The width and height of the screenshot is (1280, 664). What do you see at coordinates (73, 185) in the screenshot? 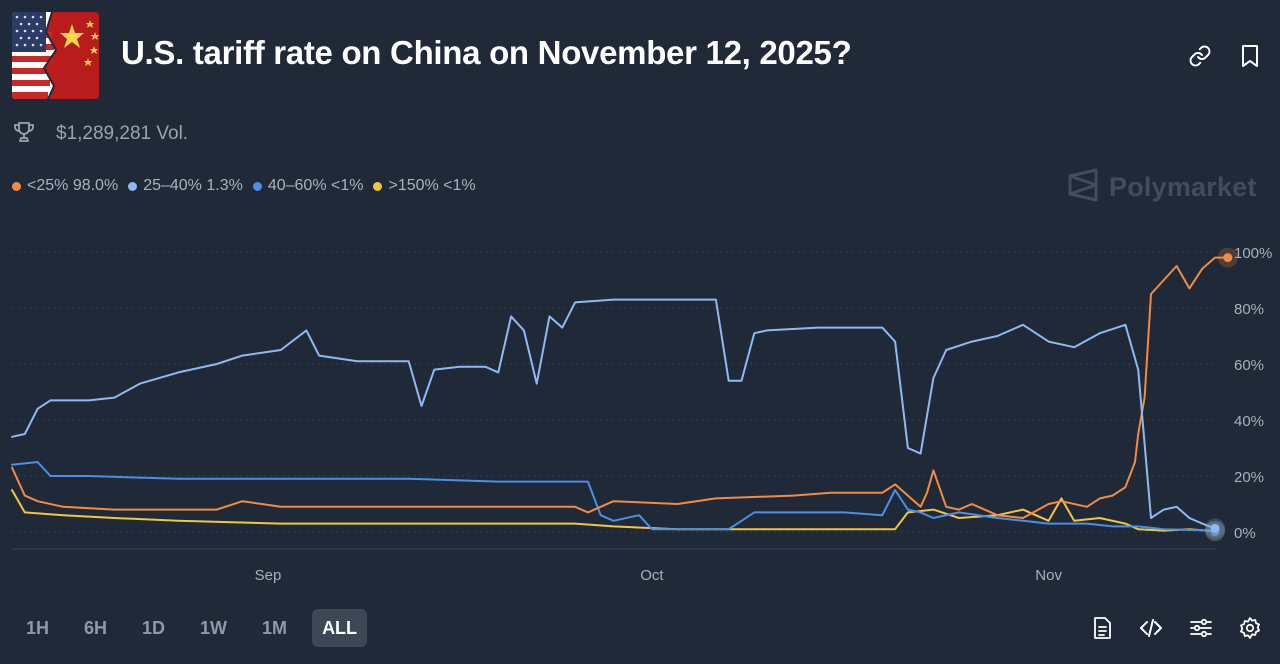
I see `legend-label: <25% 98.0%` at bounding box center [73, 185].